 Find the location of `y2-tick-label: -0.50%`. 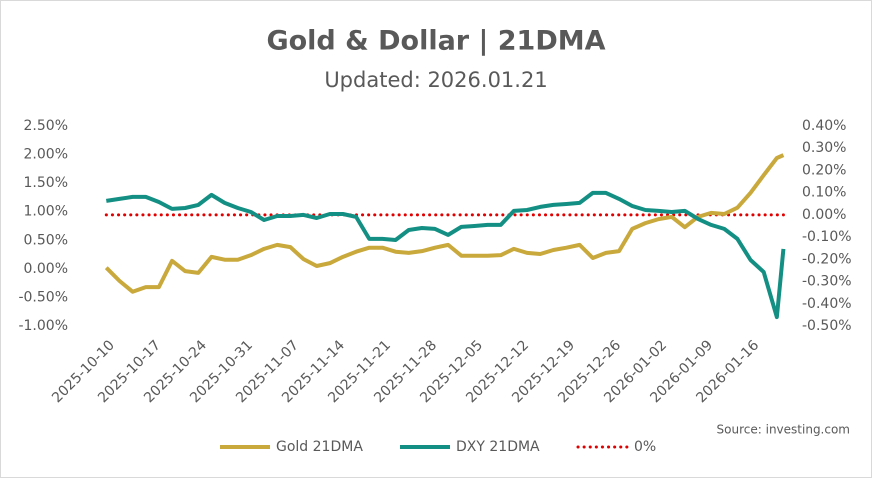

y2-tick-label: -0.50% is located at coordinates (827, 326).